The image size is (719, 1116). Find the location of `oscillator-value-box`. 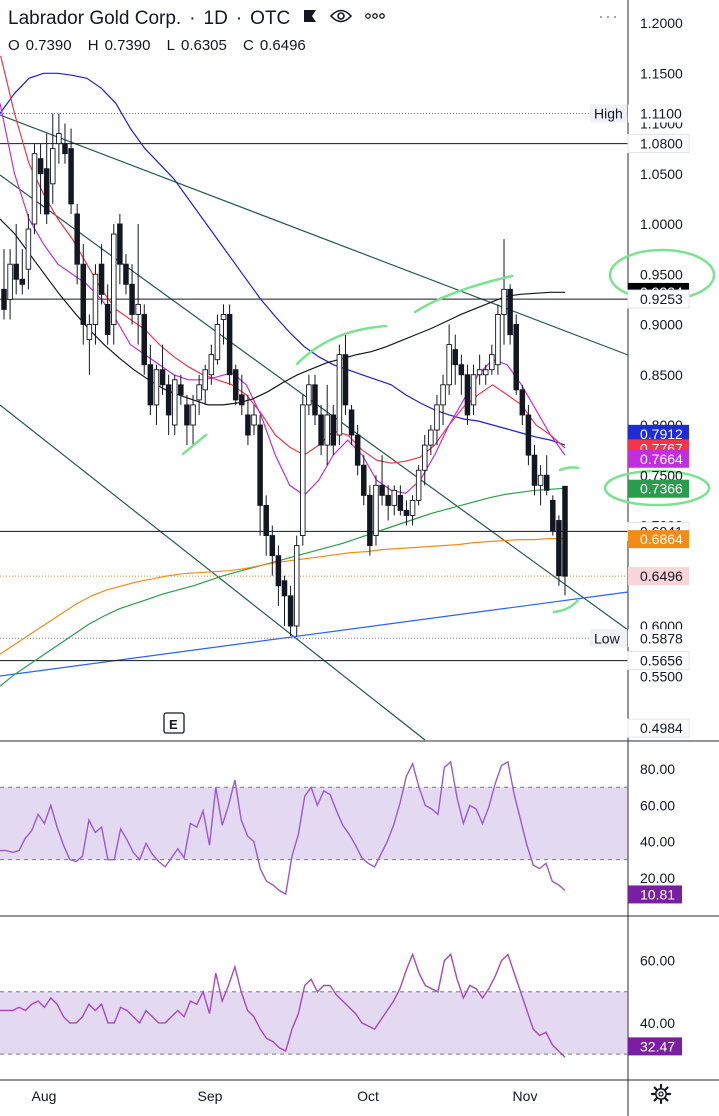

oscillator-value-box is located at coordinates (655, 894).